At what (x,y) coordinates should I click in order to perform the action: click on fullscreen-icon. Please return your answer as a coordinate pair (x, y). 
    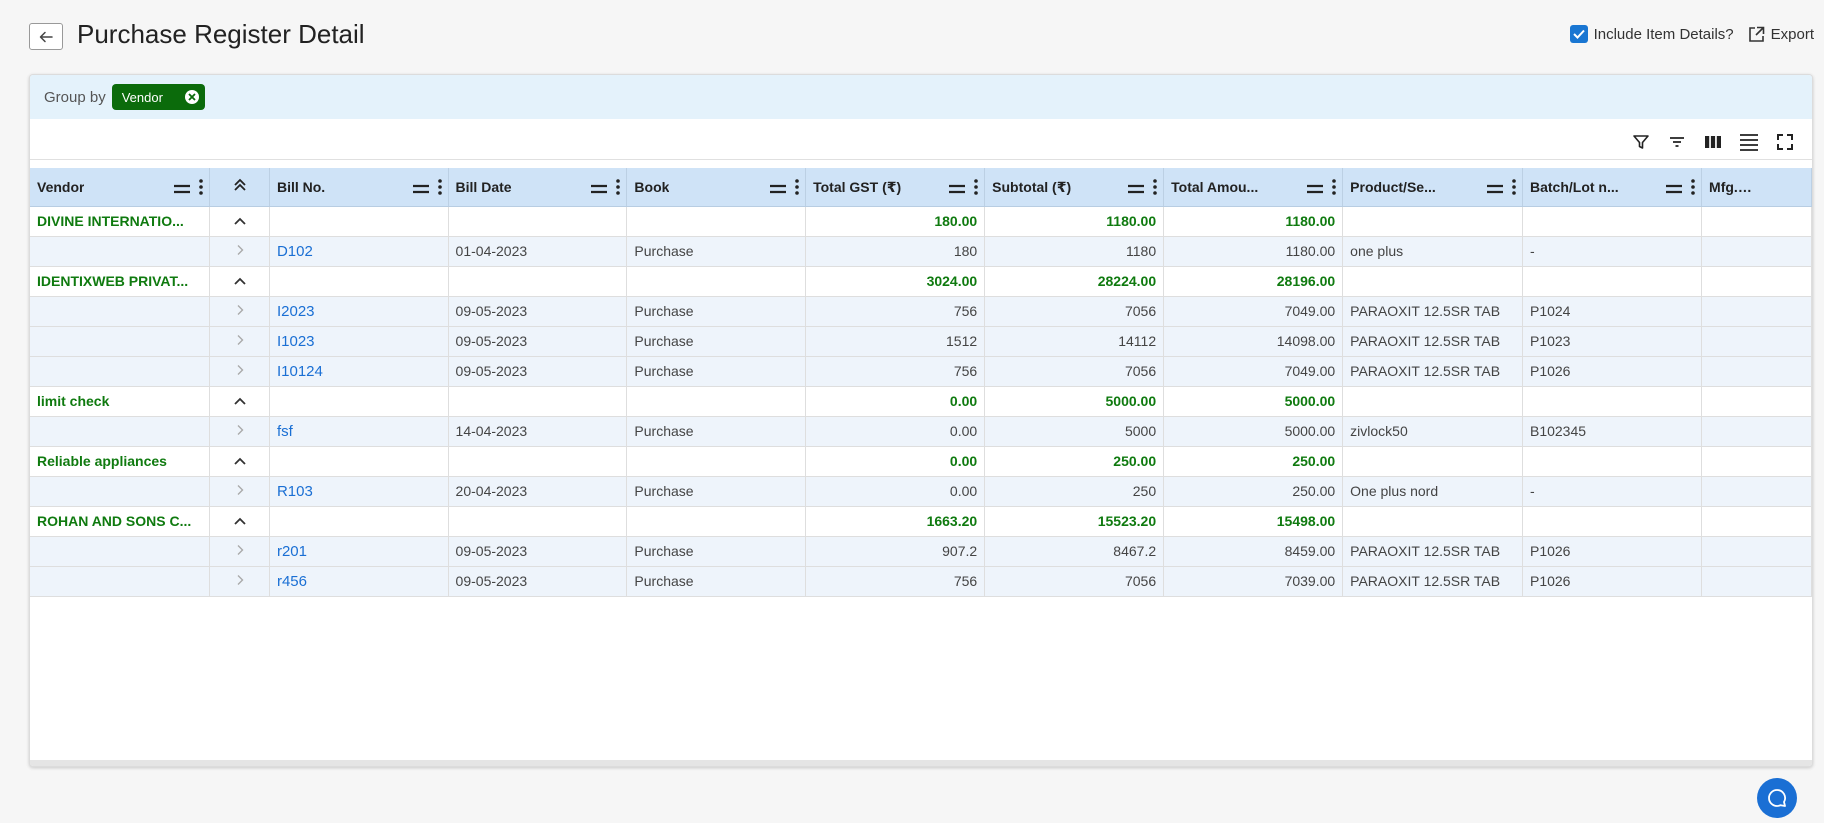
    Looking at the image, I should click on (1785, 142).